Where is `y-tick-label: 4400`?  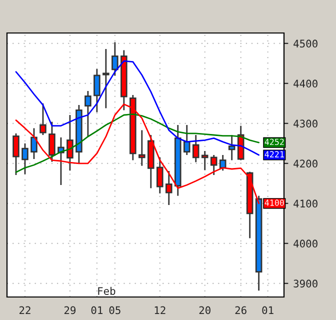
y-tick-label: 4400 is located at coordinates (306, 84).